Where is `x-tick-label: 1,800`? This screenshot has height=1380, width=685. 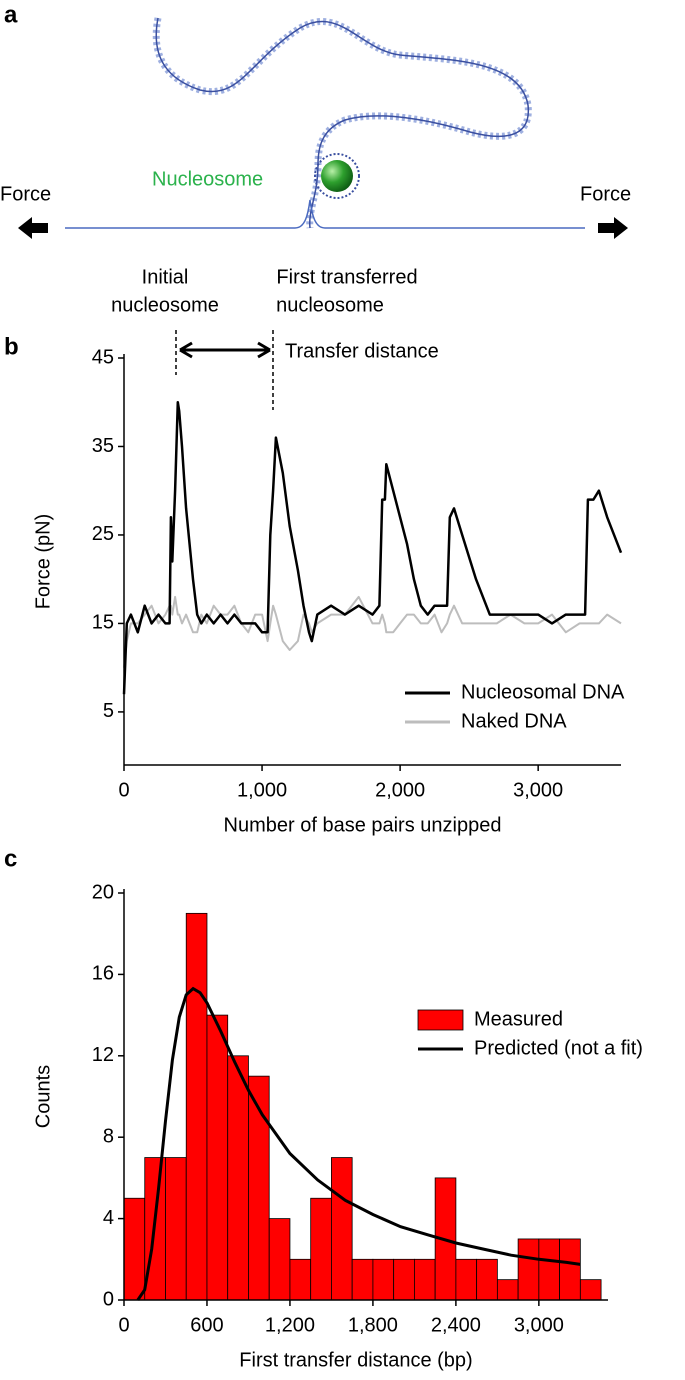
x-tick-label: 1,800 is located at coordinates (373, 1325).